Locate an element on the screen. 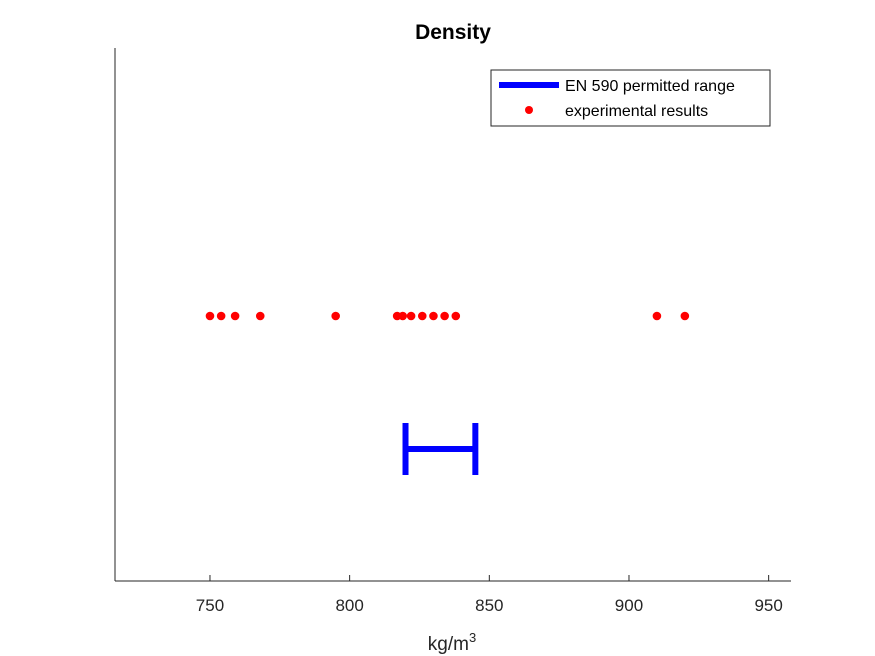 The height and width of the screenshot is (656, 875). experimental-points is located at coordinates (447, 316).